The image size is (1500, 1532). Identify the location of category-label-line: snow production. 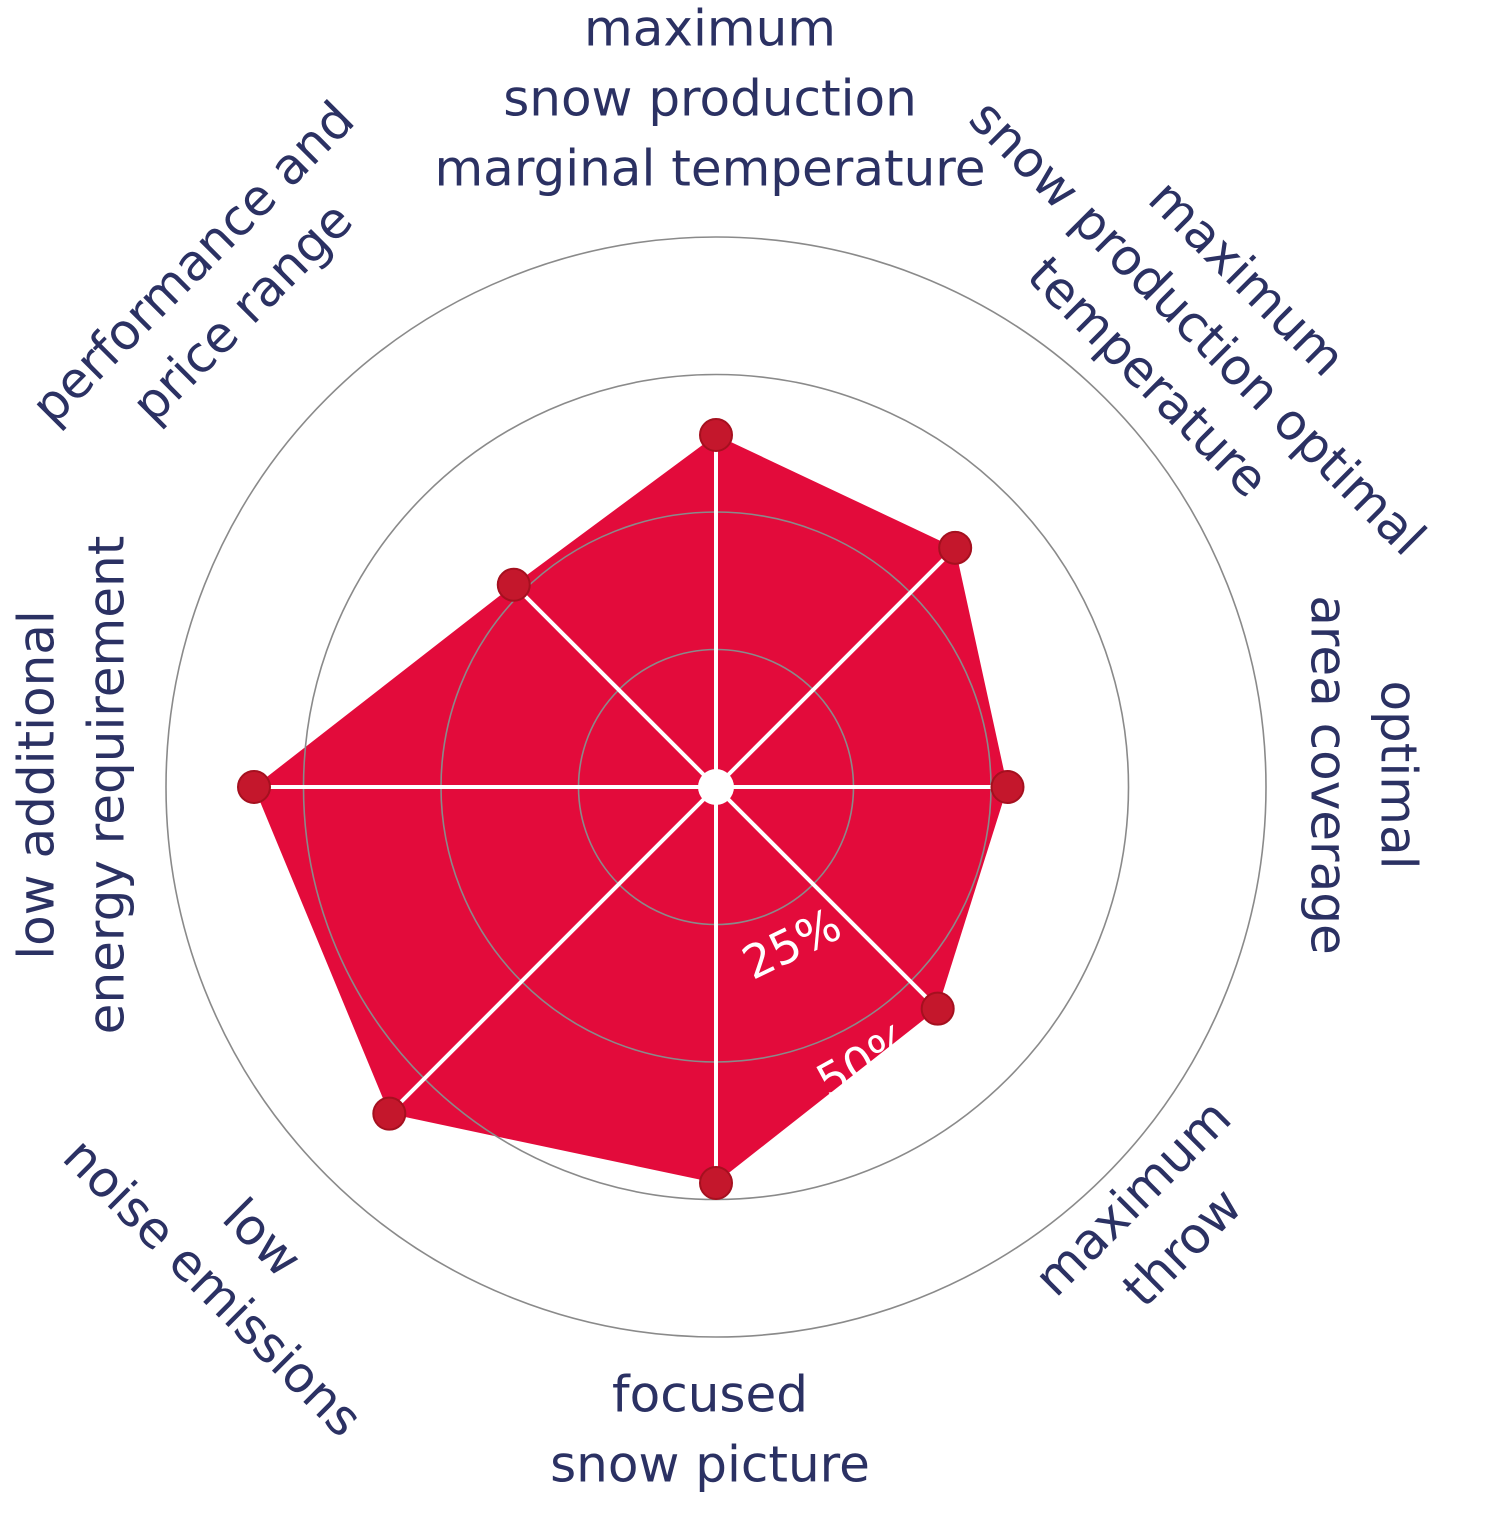
(710, 99).